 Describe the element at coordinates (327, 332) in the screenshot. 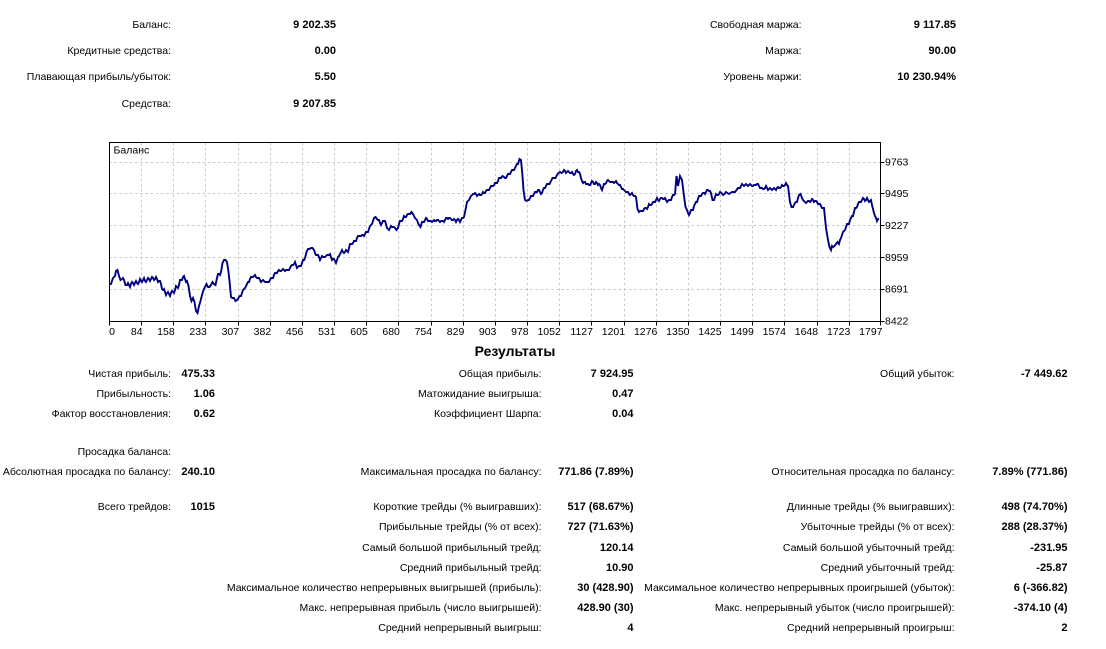

I see `svg-text: 531` at that location.